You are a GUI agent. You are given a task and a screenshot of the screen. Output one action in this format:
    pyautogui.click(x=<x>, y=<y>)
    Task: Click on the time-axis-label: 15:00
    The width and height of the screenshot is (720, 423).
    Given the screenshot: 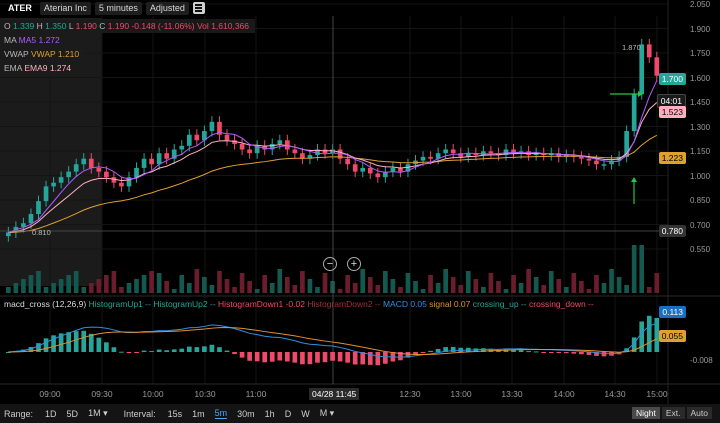 What is the action you would take?
    pyautogui.click(x=657, y=394)
    